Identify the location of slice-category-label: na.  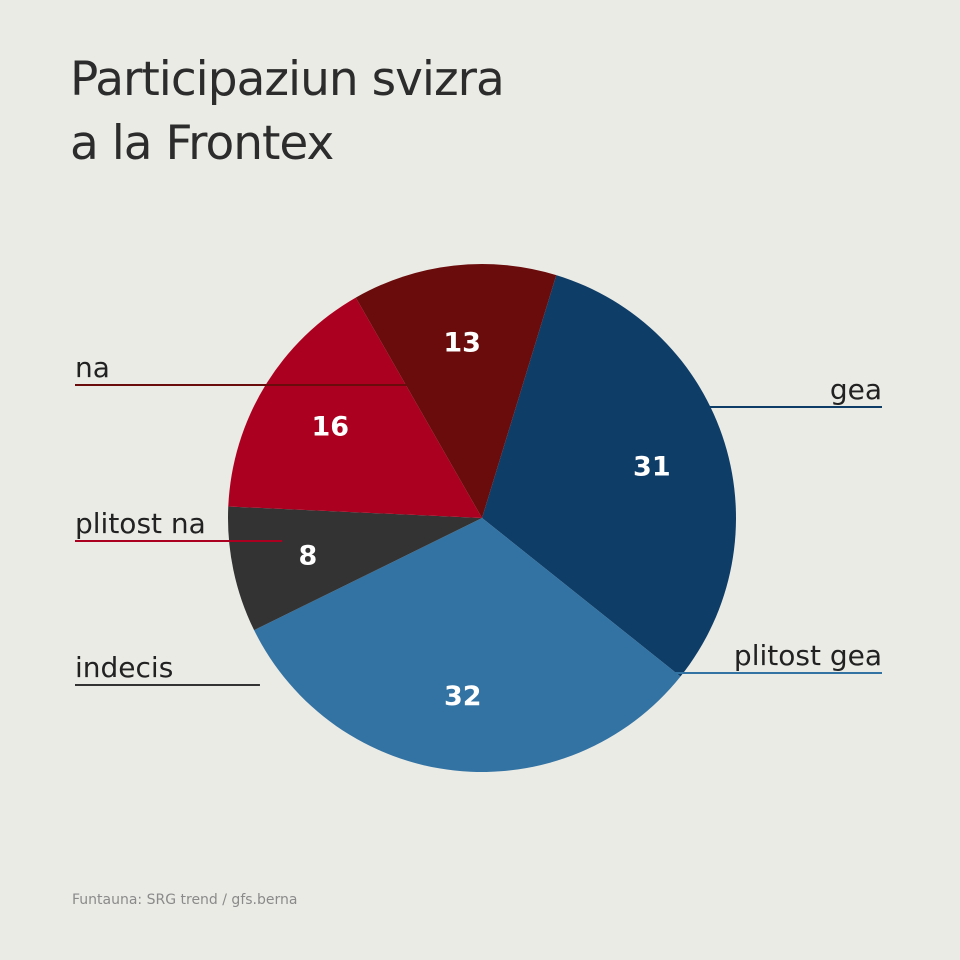
(92, 367).